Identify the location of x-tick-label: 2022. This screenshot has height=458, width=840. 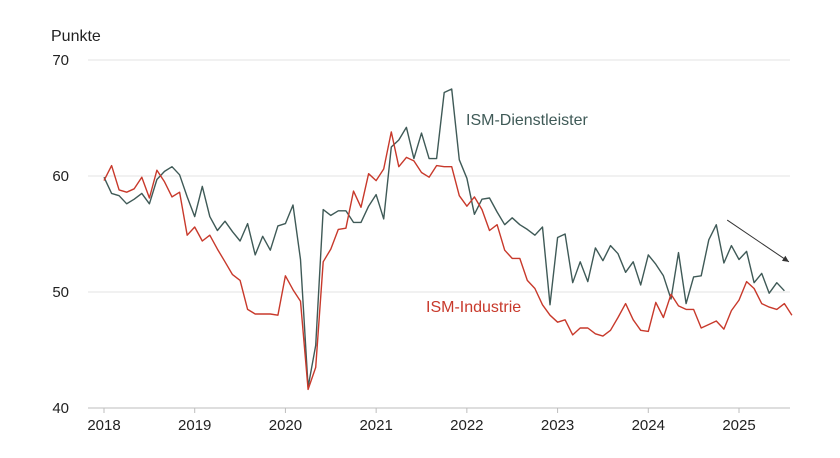
(466, 425).